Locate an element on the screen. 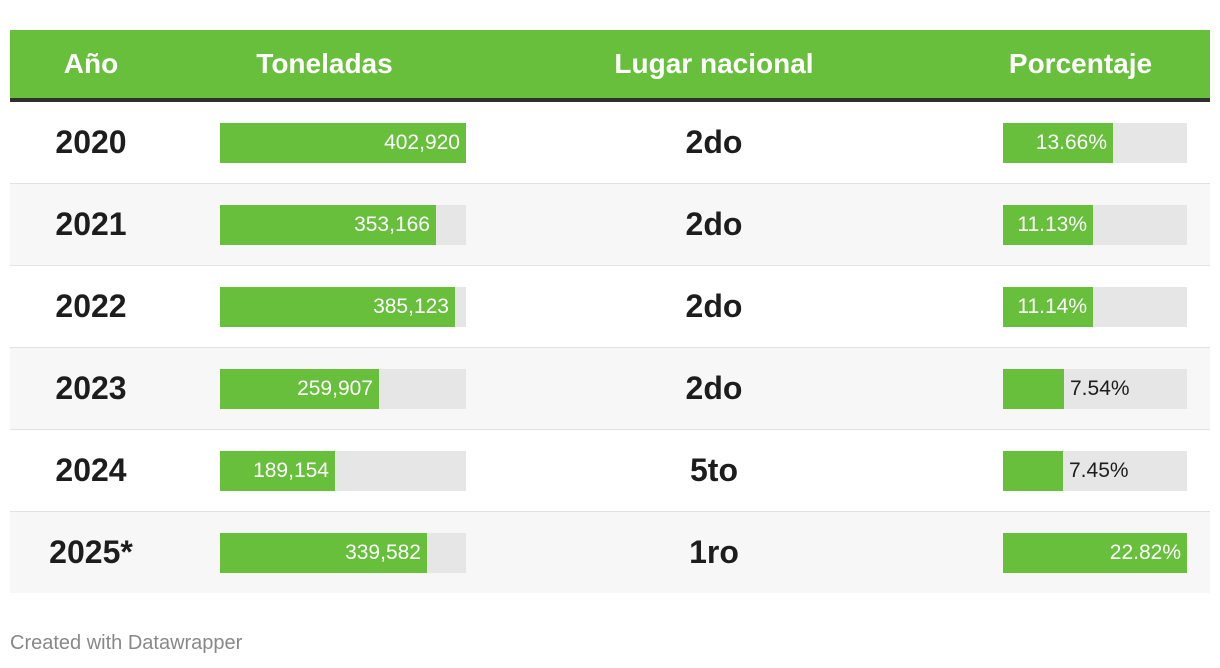 The image size is (1220, 668). tons-cell: 385,123 is located at coordinates (324, 306).